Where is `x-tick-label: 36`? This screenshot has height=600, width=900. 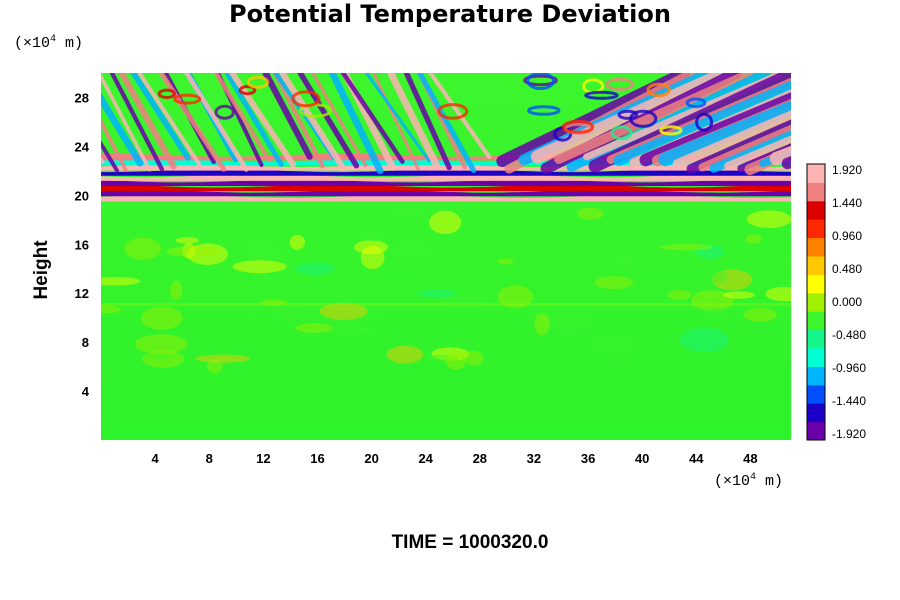
x-tick-label: 36 is located at coordinates (588, 458).